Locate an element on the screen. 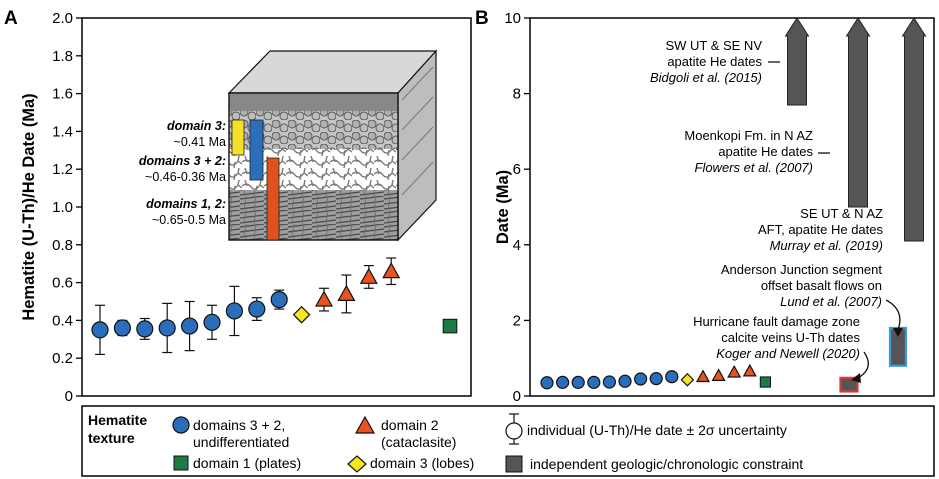  panel-b-y-tick-label: 4 is located at coordinates (517, 245).